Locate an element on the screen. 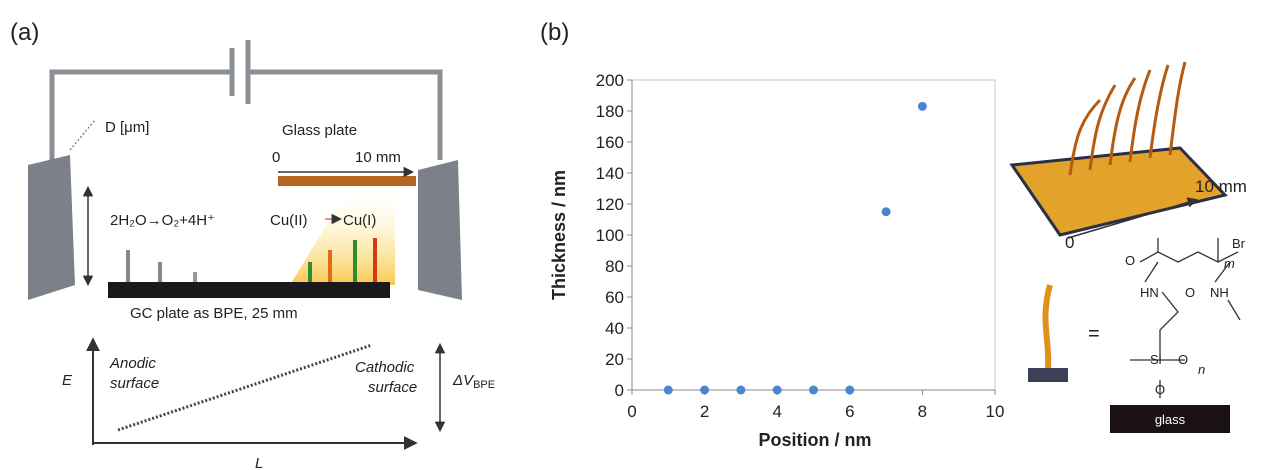 Image resolution: width=1264 pixels, height=470 pixels. chem-atom: Si is located at coordinates (1156, 359).